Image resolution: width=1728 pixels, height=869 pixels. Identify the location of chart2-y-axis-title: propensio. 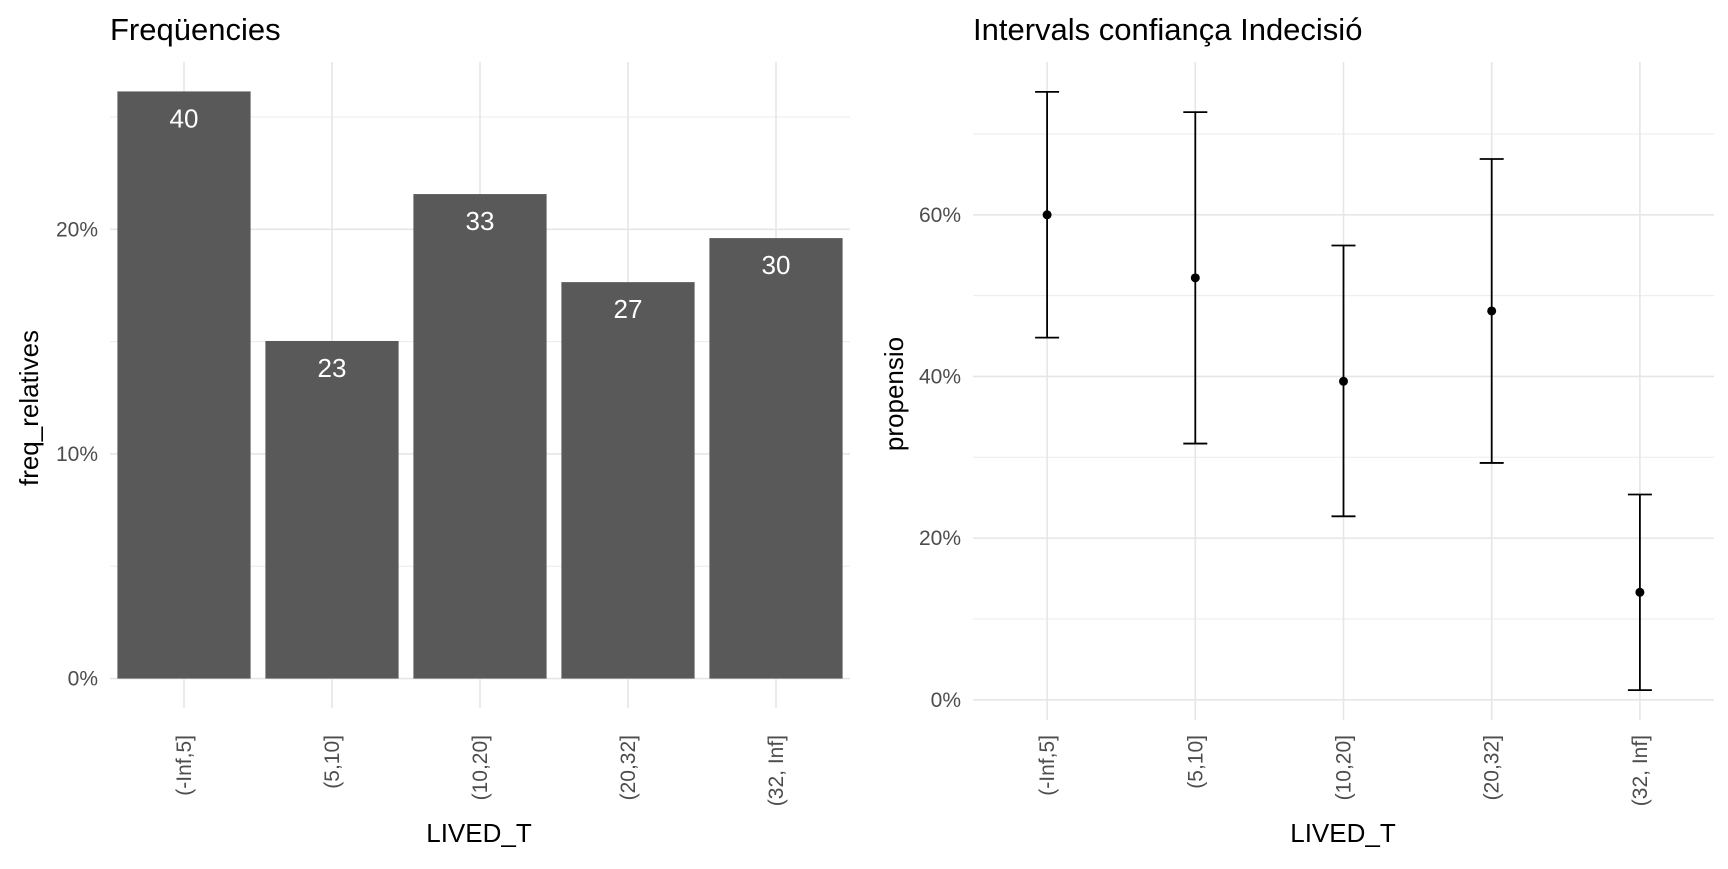
(894, 394).